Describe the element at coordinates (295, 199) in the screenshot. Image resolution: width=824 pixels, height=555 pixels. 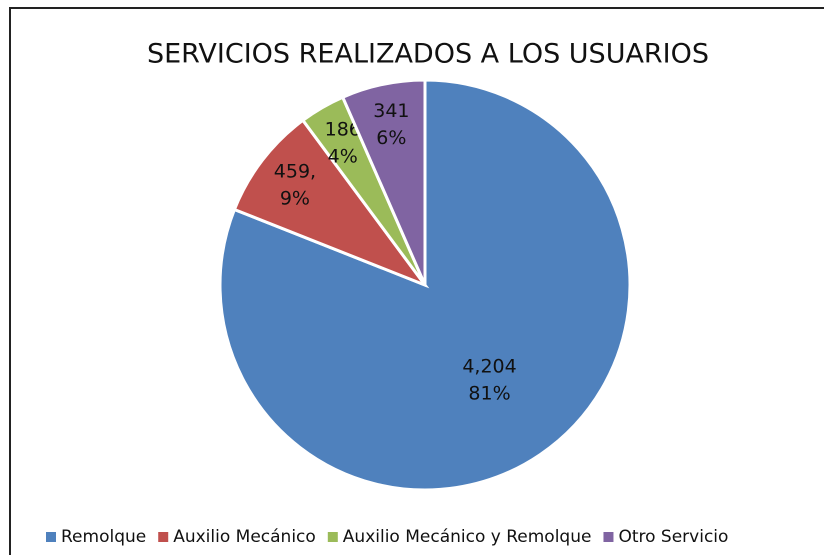
I see `percent-label: 9%` at that location.